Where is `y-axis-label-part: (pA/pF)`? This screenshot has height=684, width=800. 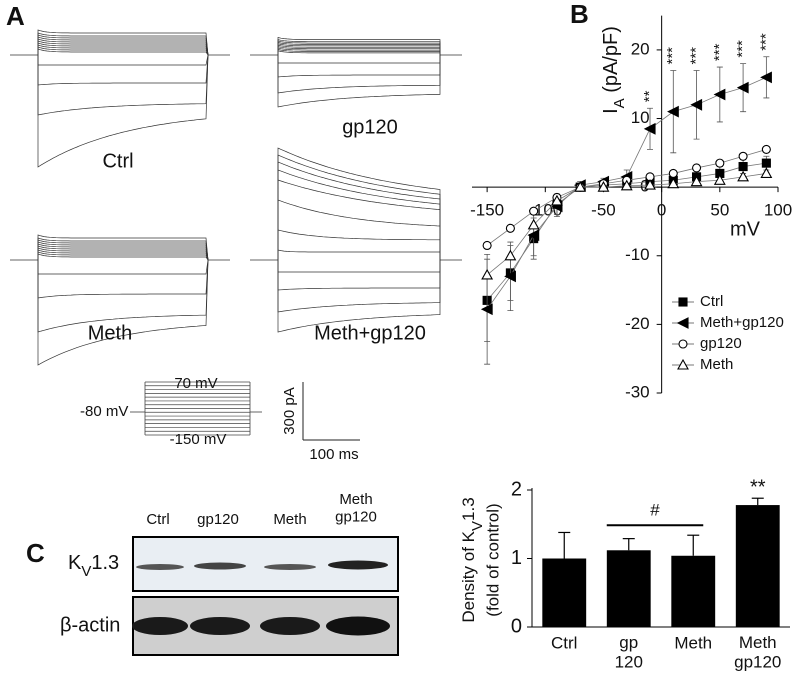 y-axis-label-part: (pA/pF) is located at coordinates (611, 62).